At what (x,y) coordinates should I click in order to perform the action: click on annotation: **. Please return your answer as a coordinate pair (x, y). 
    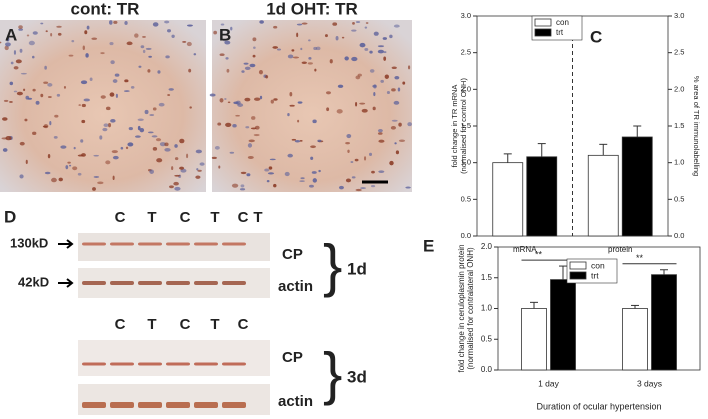
    Looking at the image, I should click on (539, 254).